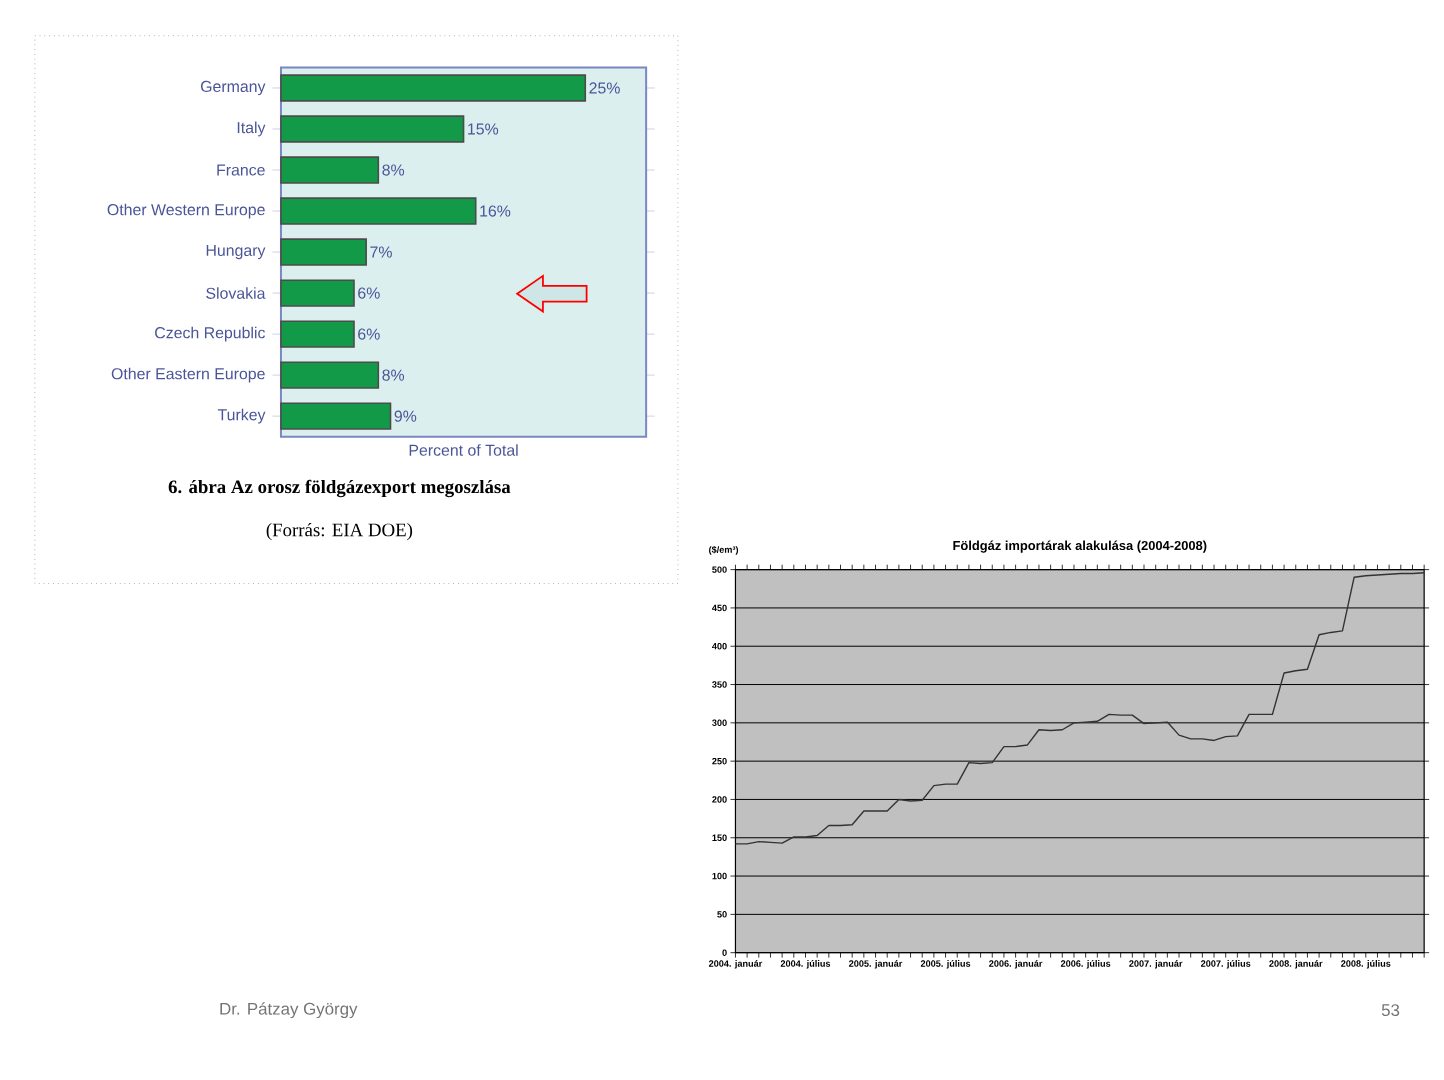 This screenshot has width=1444, height=1080. What do you see at coordinates (339, 488) in the screenshot?
I see `text: 6. ábra Az orosz földgázexport megoszlása` at bounding box center [339, 488].